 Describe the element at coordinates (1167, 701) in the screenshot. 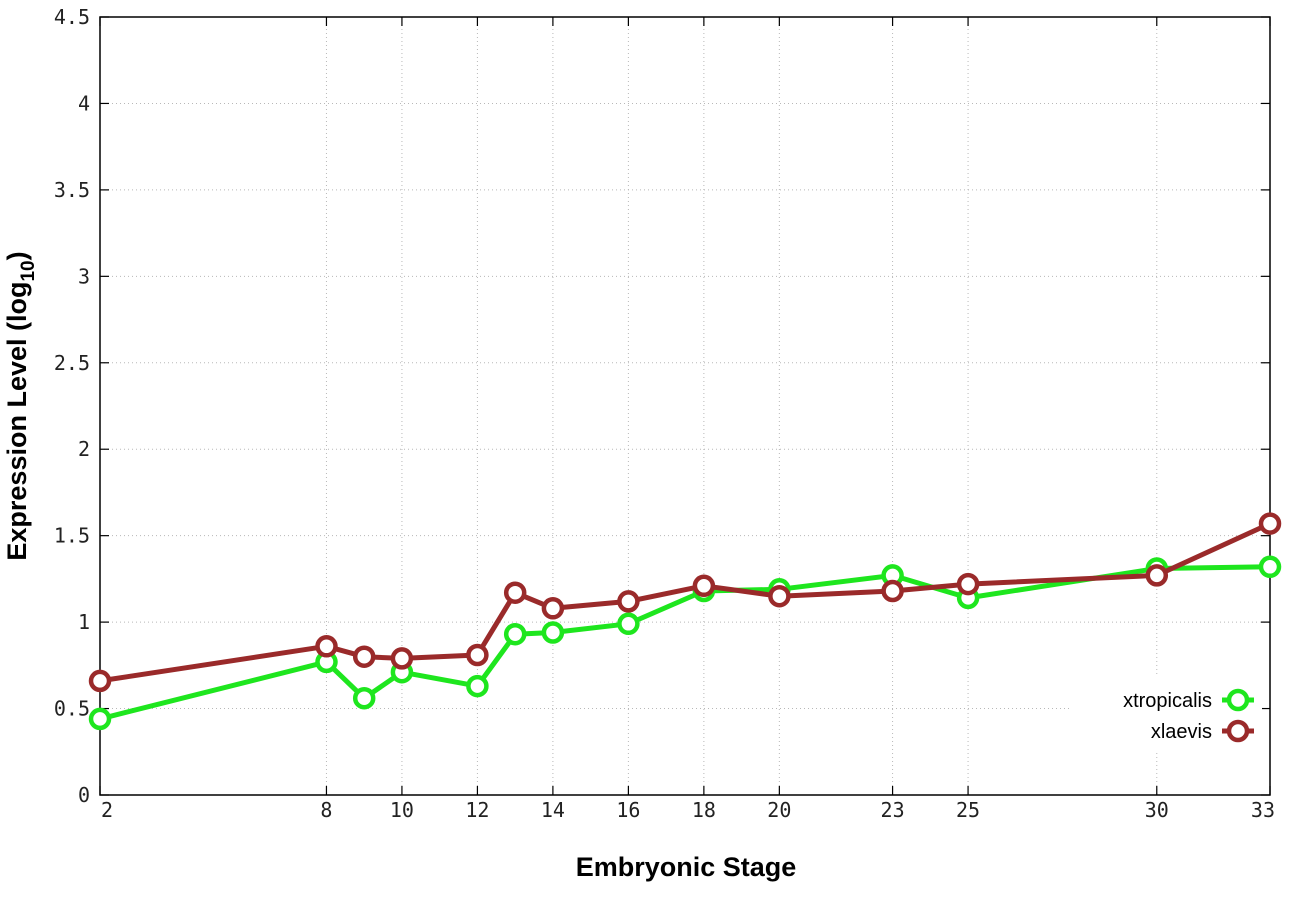

I see `legend-label-xtropicalis: xtropicalis` at that location.